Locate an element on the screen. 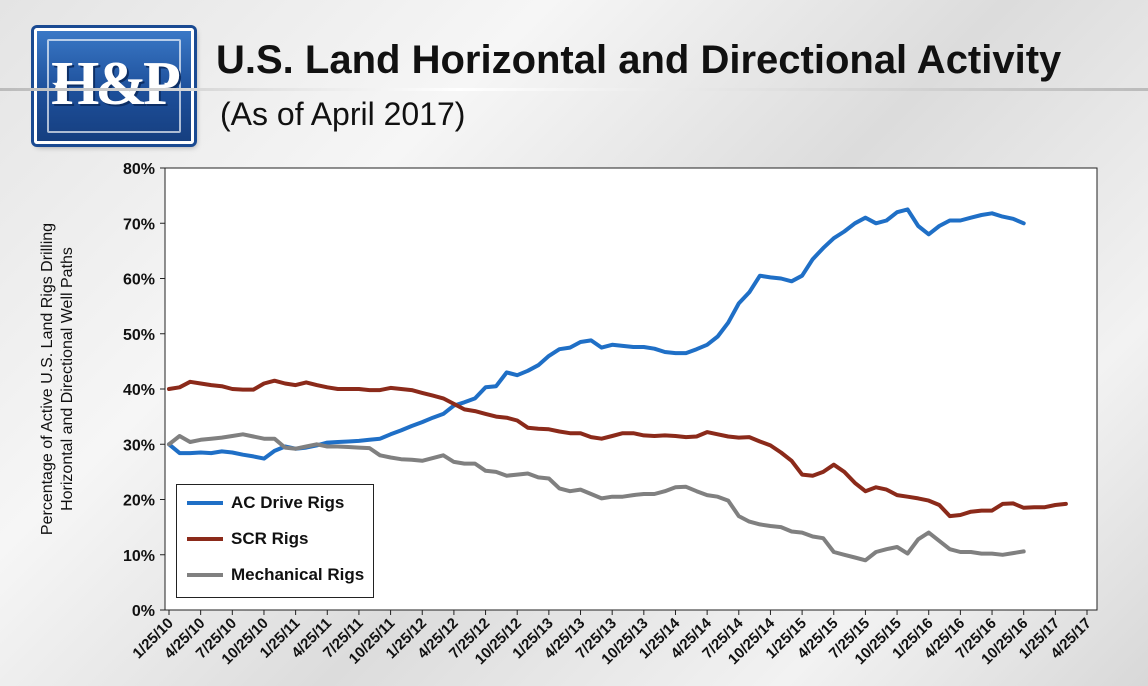 This screenshot has height=686, width=1148. y-tick-label: 0% is located at coordinates (143, 611).